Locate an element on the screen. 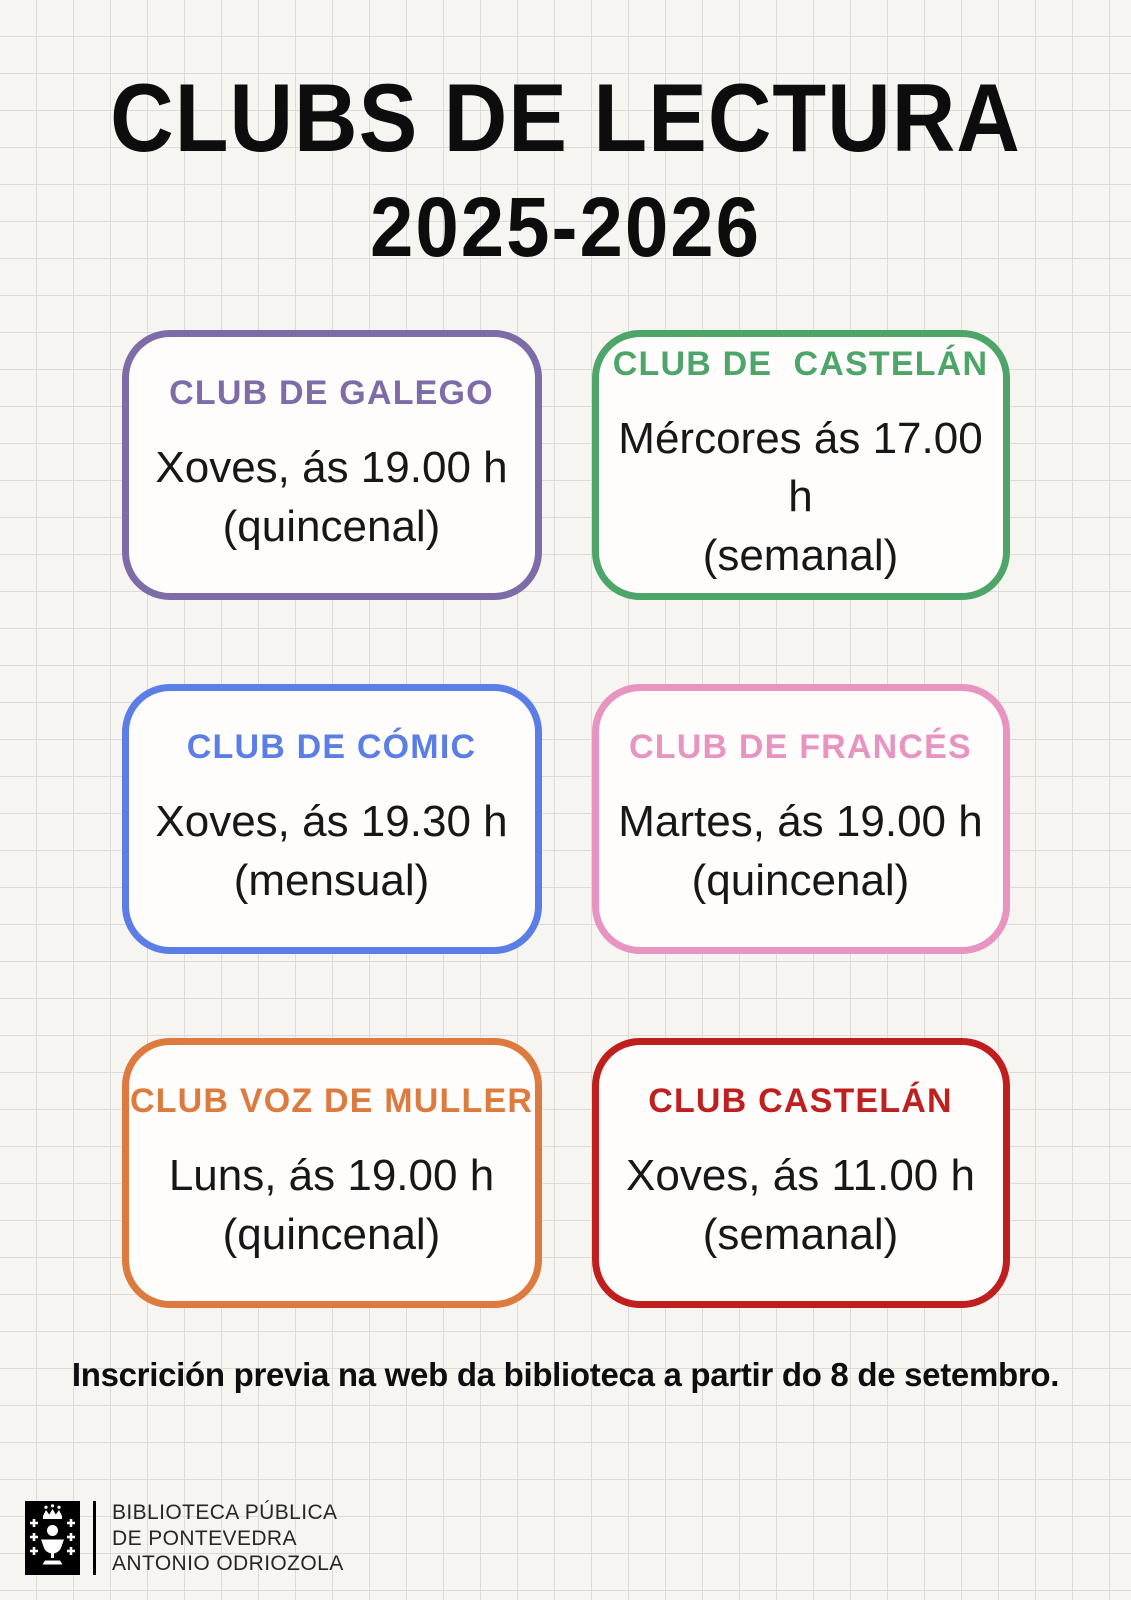 The image size is (1131, 1600). poster-subtitle-years: 2025-2026 is located at coordinates (565, 227).